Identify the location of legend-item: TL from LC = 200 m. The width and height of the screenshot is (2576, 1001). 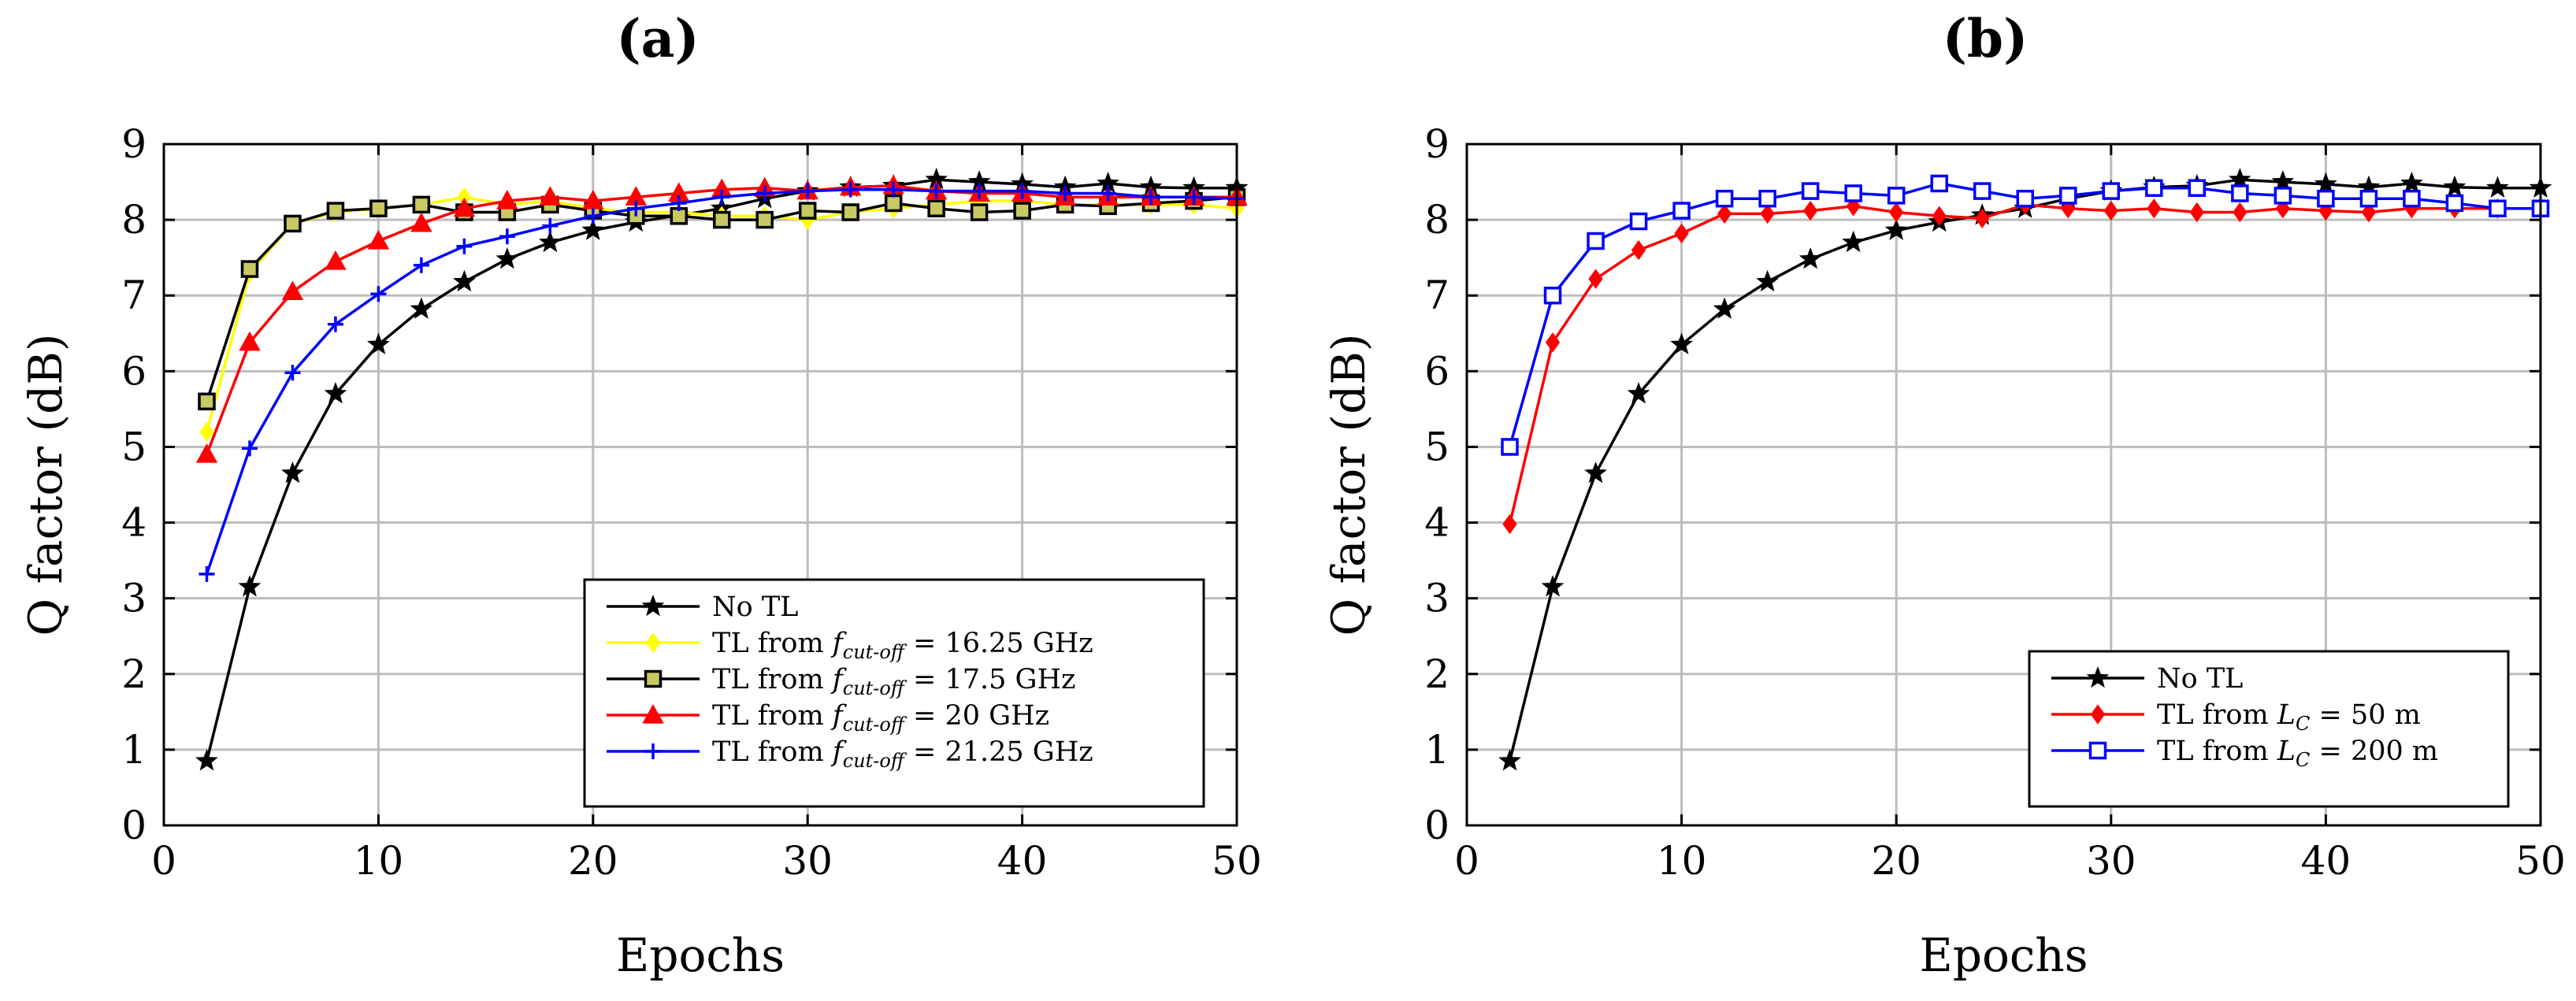
(2244, 753).